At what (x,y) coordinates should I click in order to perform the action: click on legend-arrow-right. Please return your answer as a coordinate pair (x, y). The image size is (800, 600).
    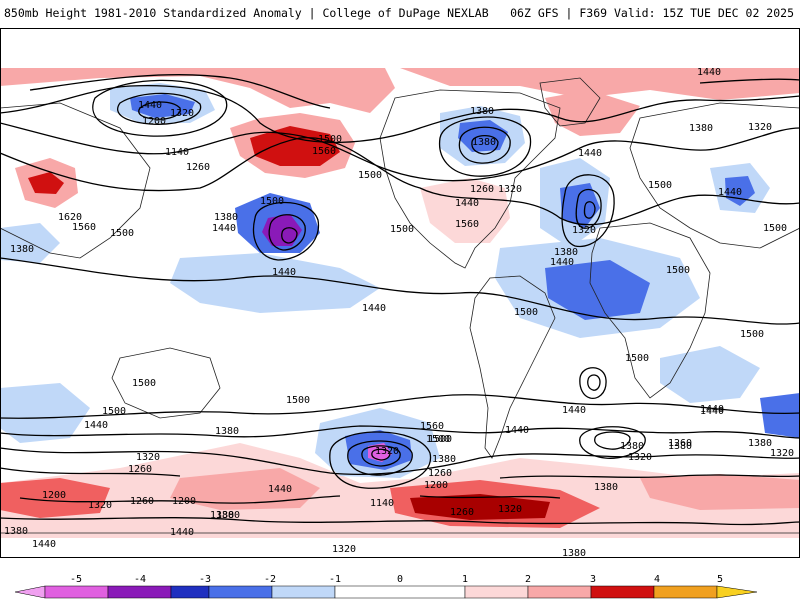
    Looking at the image, I should click on (737, 592).